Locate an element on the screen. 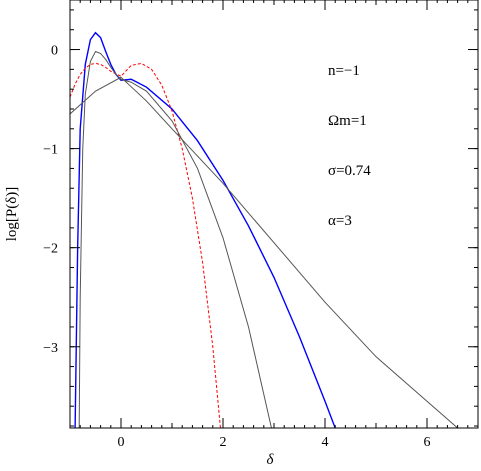  annotation-n: n=−1 is located at coordinates (344, 71).